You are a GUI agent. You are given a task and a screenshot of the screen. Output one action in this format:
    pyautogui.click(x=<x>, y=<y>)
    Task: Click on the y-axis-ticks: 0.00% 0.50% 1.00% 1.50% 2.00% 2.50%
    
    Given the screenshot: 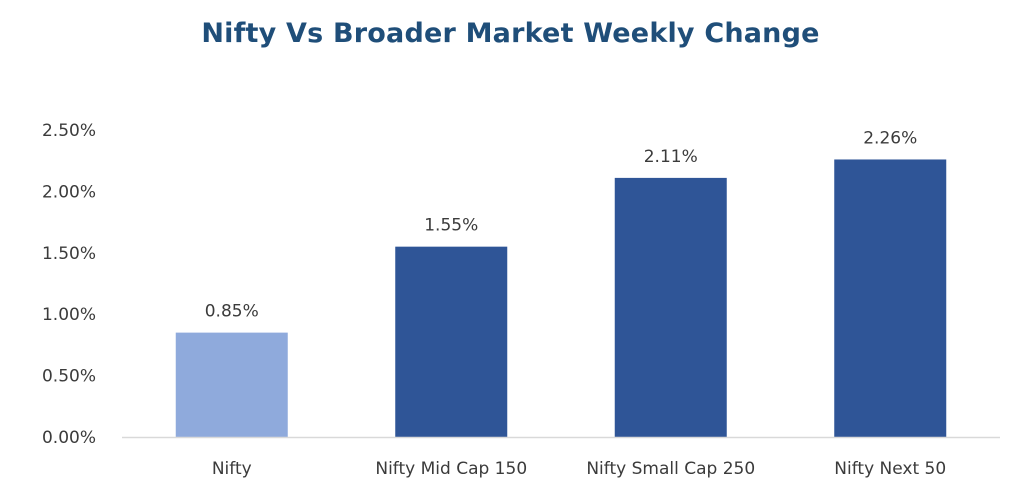 What is the action you would take?
    pyautogui.click(x=69, y=284)
    